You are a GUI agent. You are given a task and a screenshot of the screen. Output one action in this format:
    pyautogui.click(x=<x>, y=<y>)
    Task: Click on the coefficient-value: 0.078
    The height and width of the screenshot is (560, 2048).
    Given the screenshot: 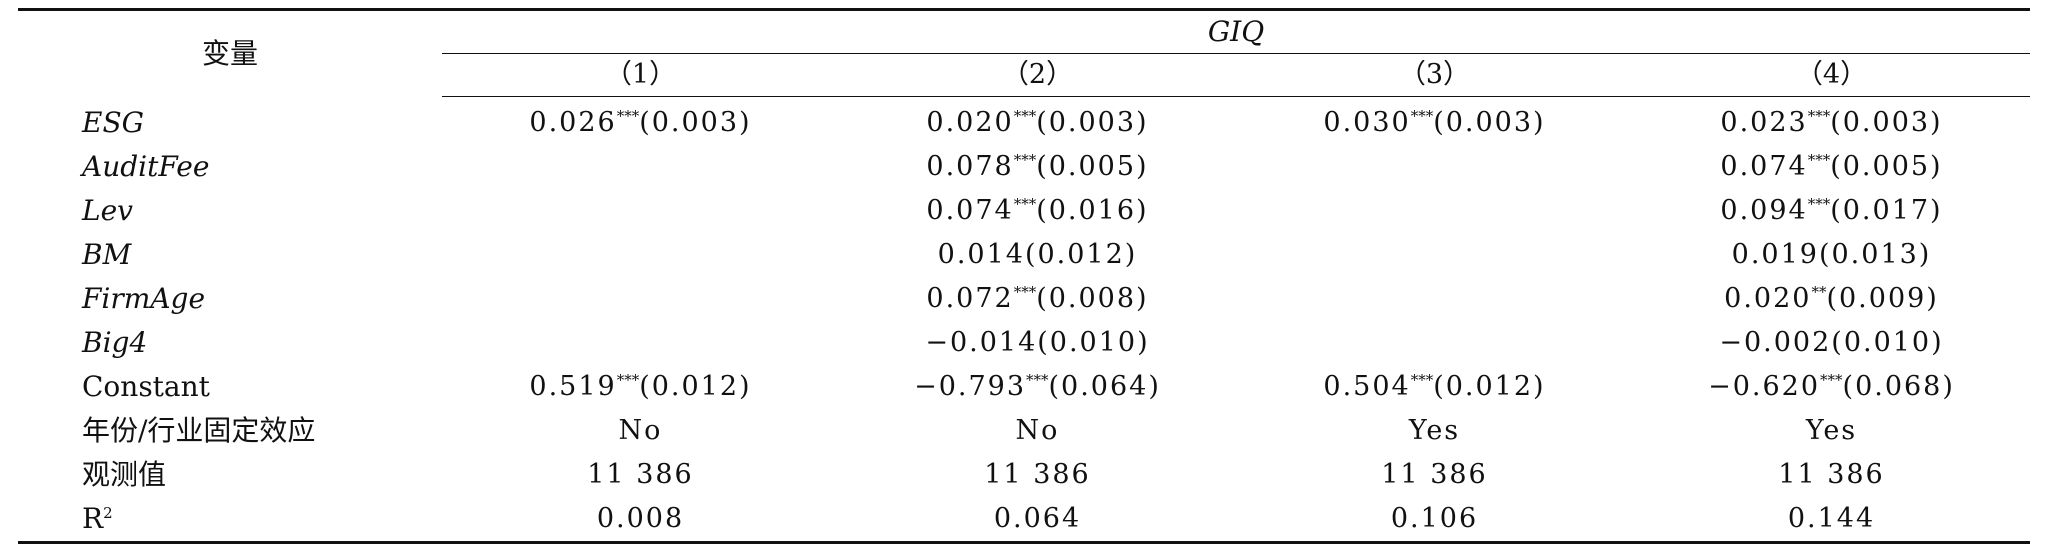 What is the action you would take?
    pyautogui.click(x=970, y=166)
    